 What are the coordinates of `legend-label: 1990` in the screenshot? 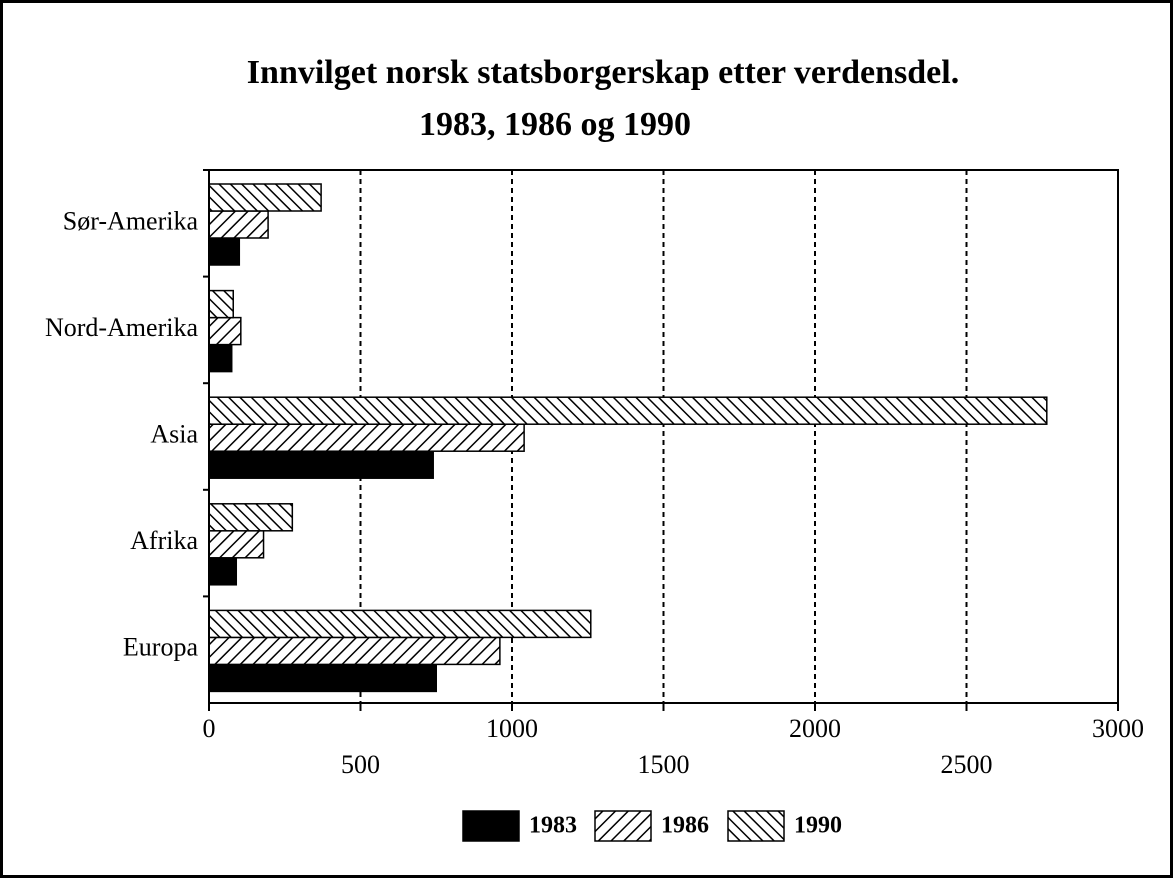 It's located at (818, 826).